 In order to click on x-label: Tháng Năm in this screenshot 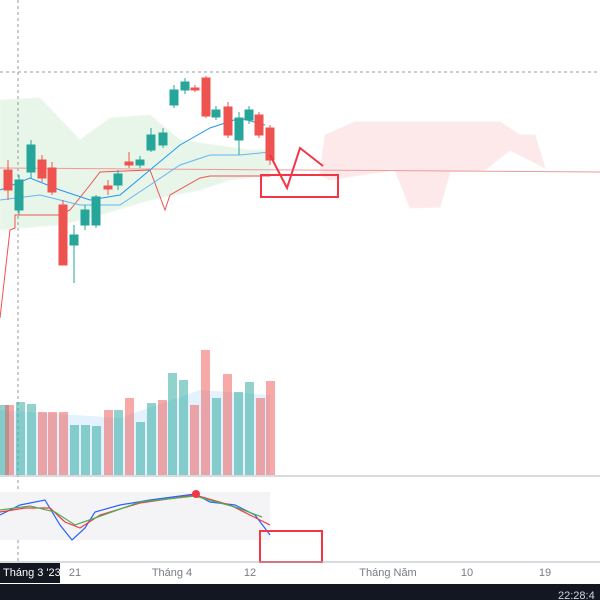, I will do `click(387, 573)`.